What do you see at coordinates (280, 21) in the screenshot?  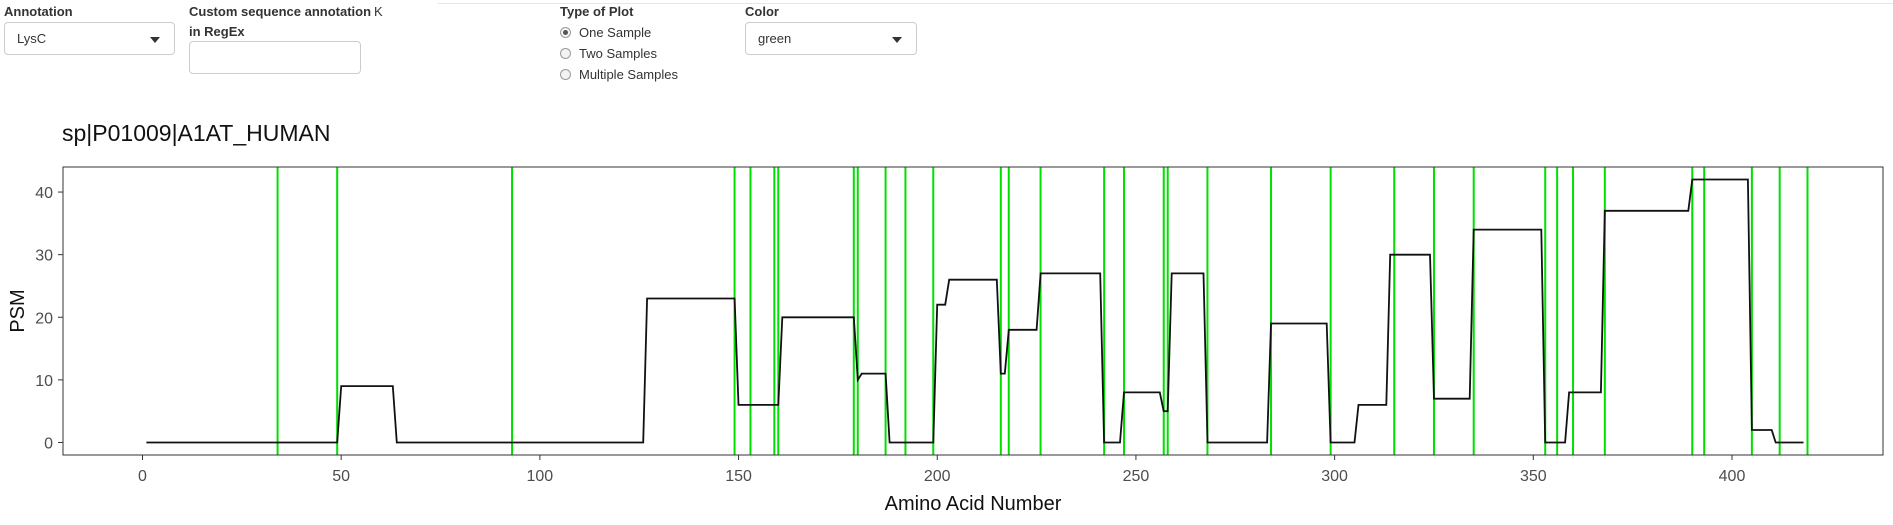 I see `custom-regex-label: Custom sequence annotation in RegEx` at bounding box center [280, 21].